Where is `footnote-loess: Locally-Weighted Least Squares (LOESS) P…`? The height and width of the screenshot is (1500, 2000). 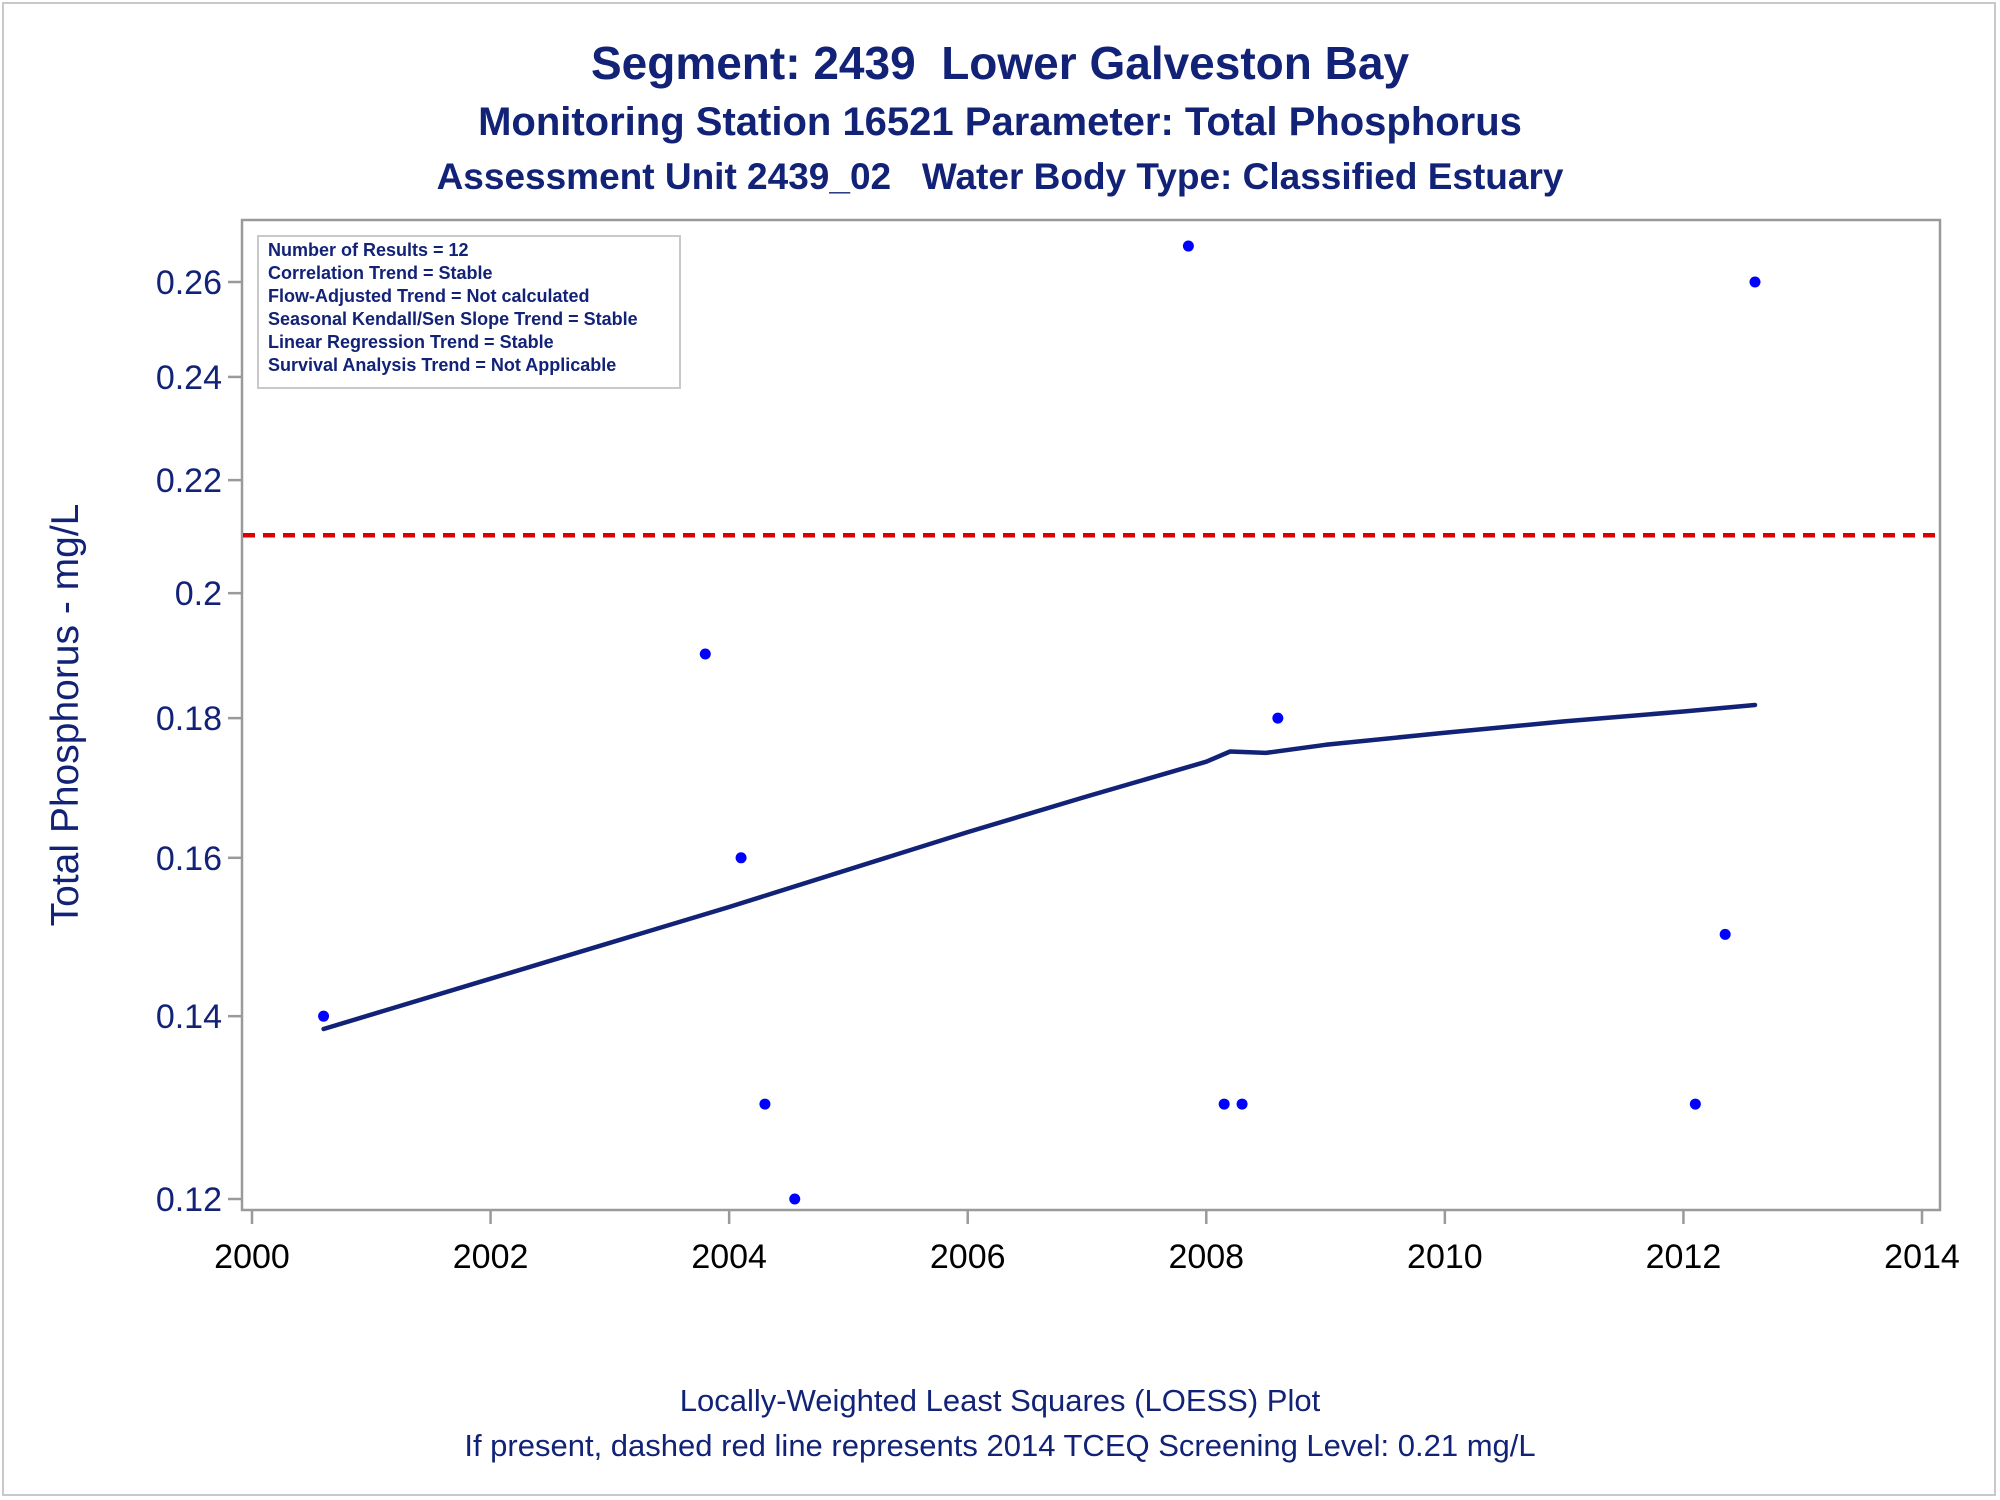 footnote-loess: Locally-Weighted Least Squares (LOESS) P… is located at coordinates (1000, 1400).